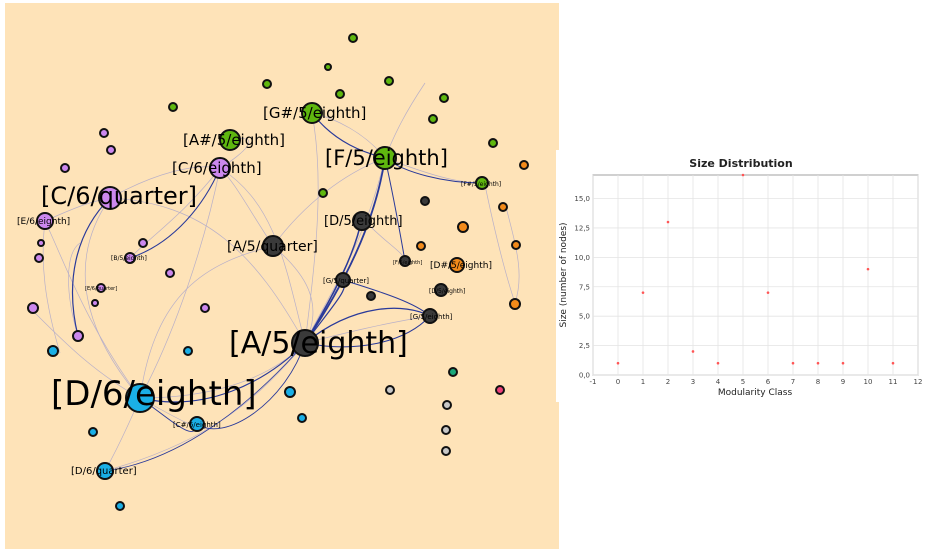 The image size is (925, 551). Describe the element at coordinates (110, 198) in the screenshot. I see `node-c6-quarter` at that location.